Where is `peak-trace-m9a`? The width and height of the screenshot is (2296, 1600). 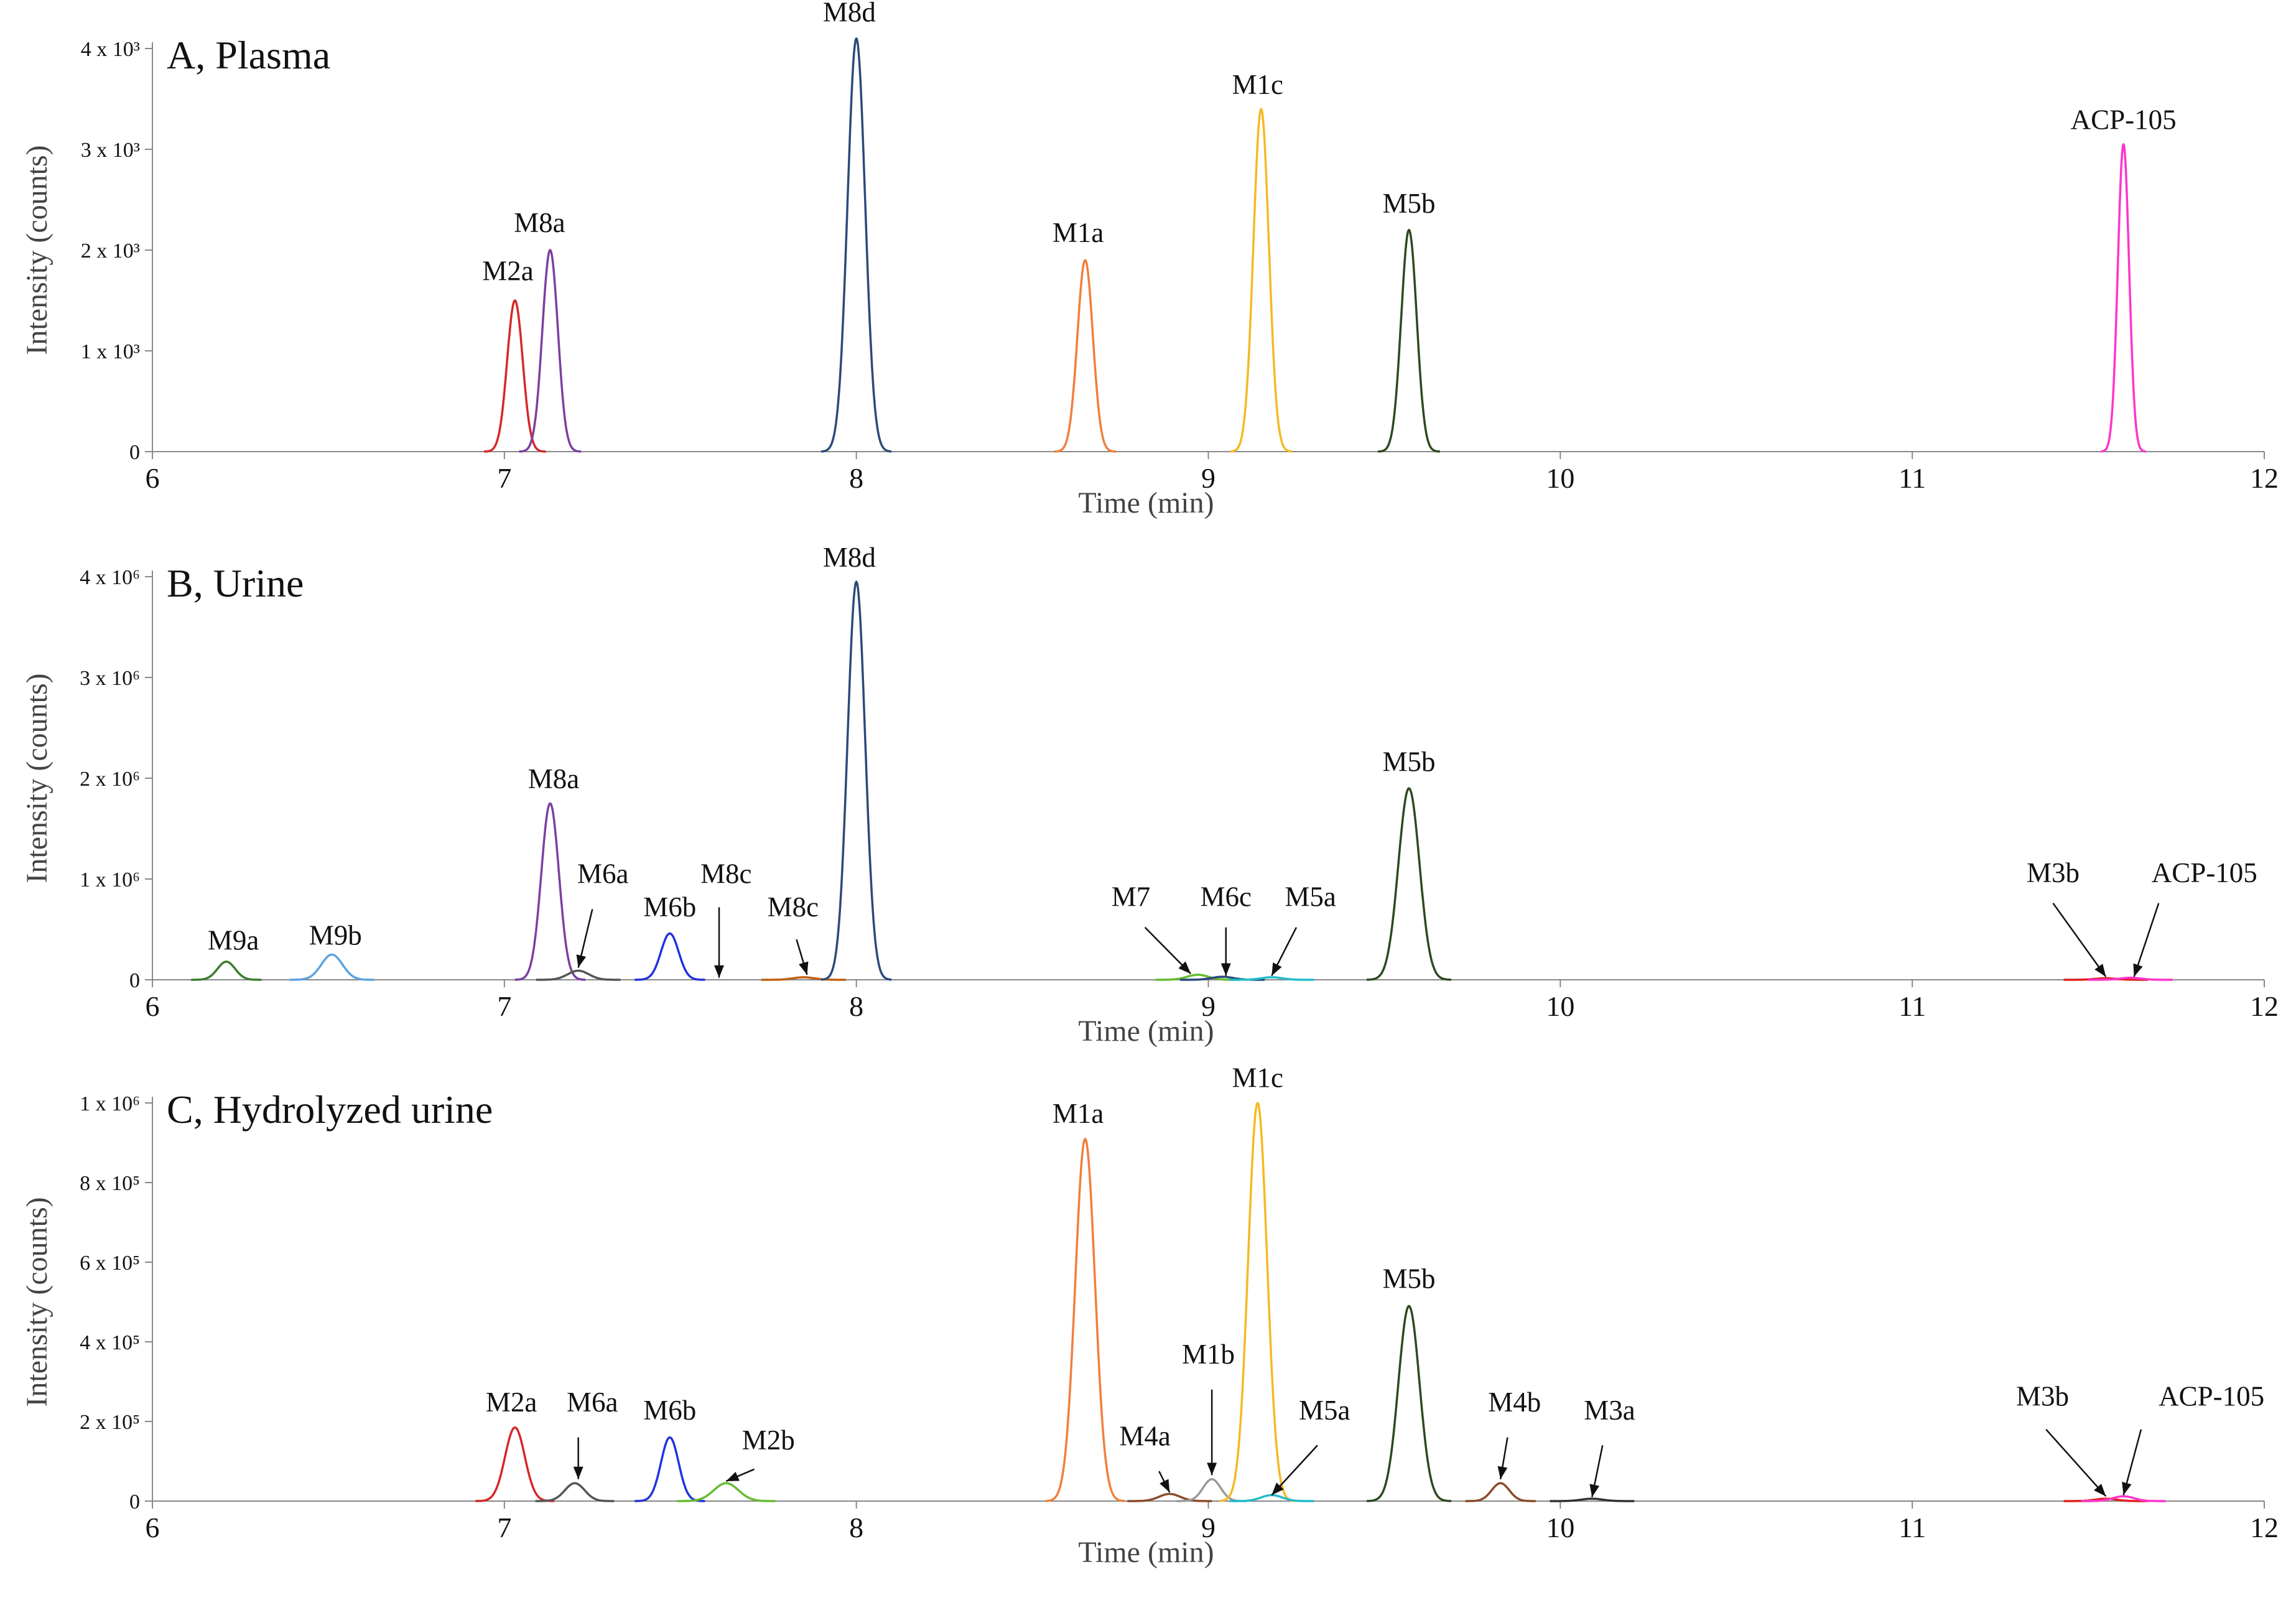 peak-trace-m9a is located at coordinates (226, 970).